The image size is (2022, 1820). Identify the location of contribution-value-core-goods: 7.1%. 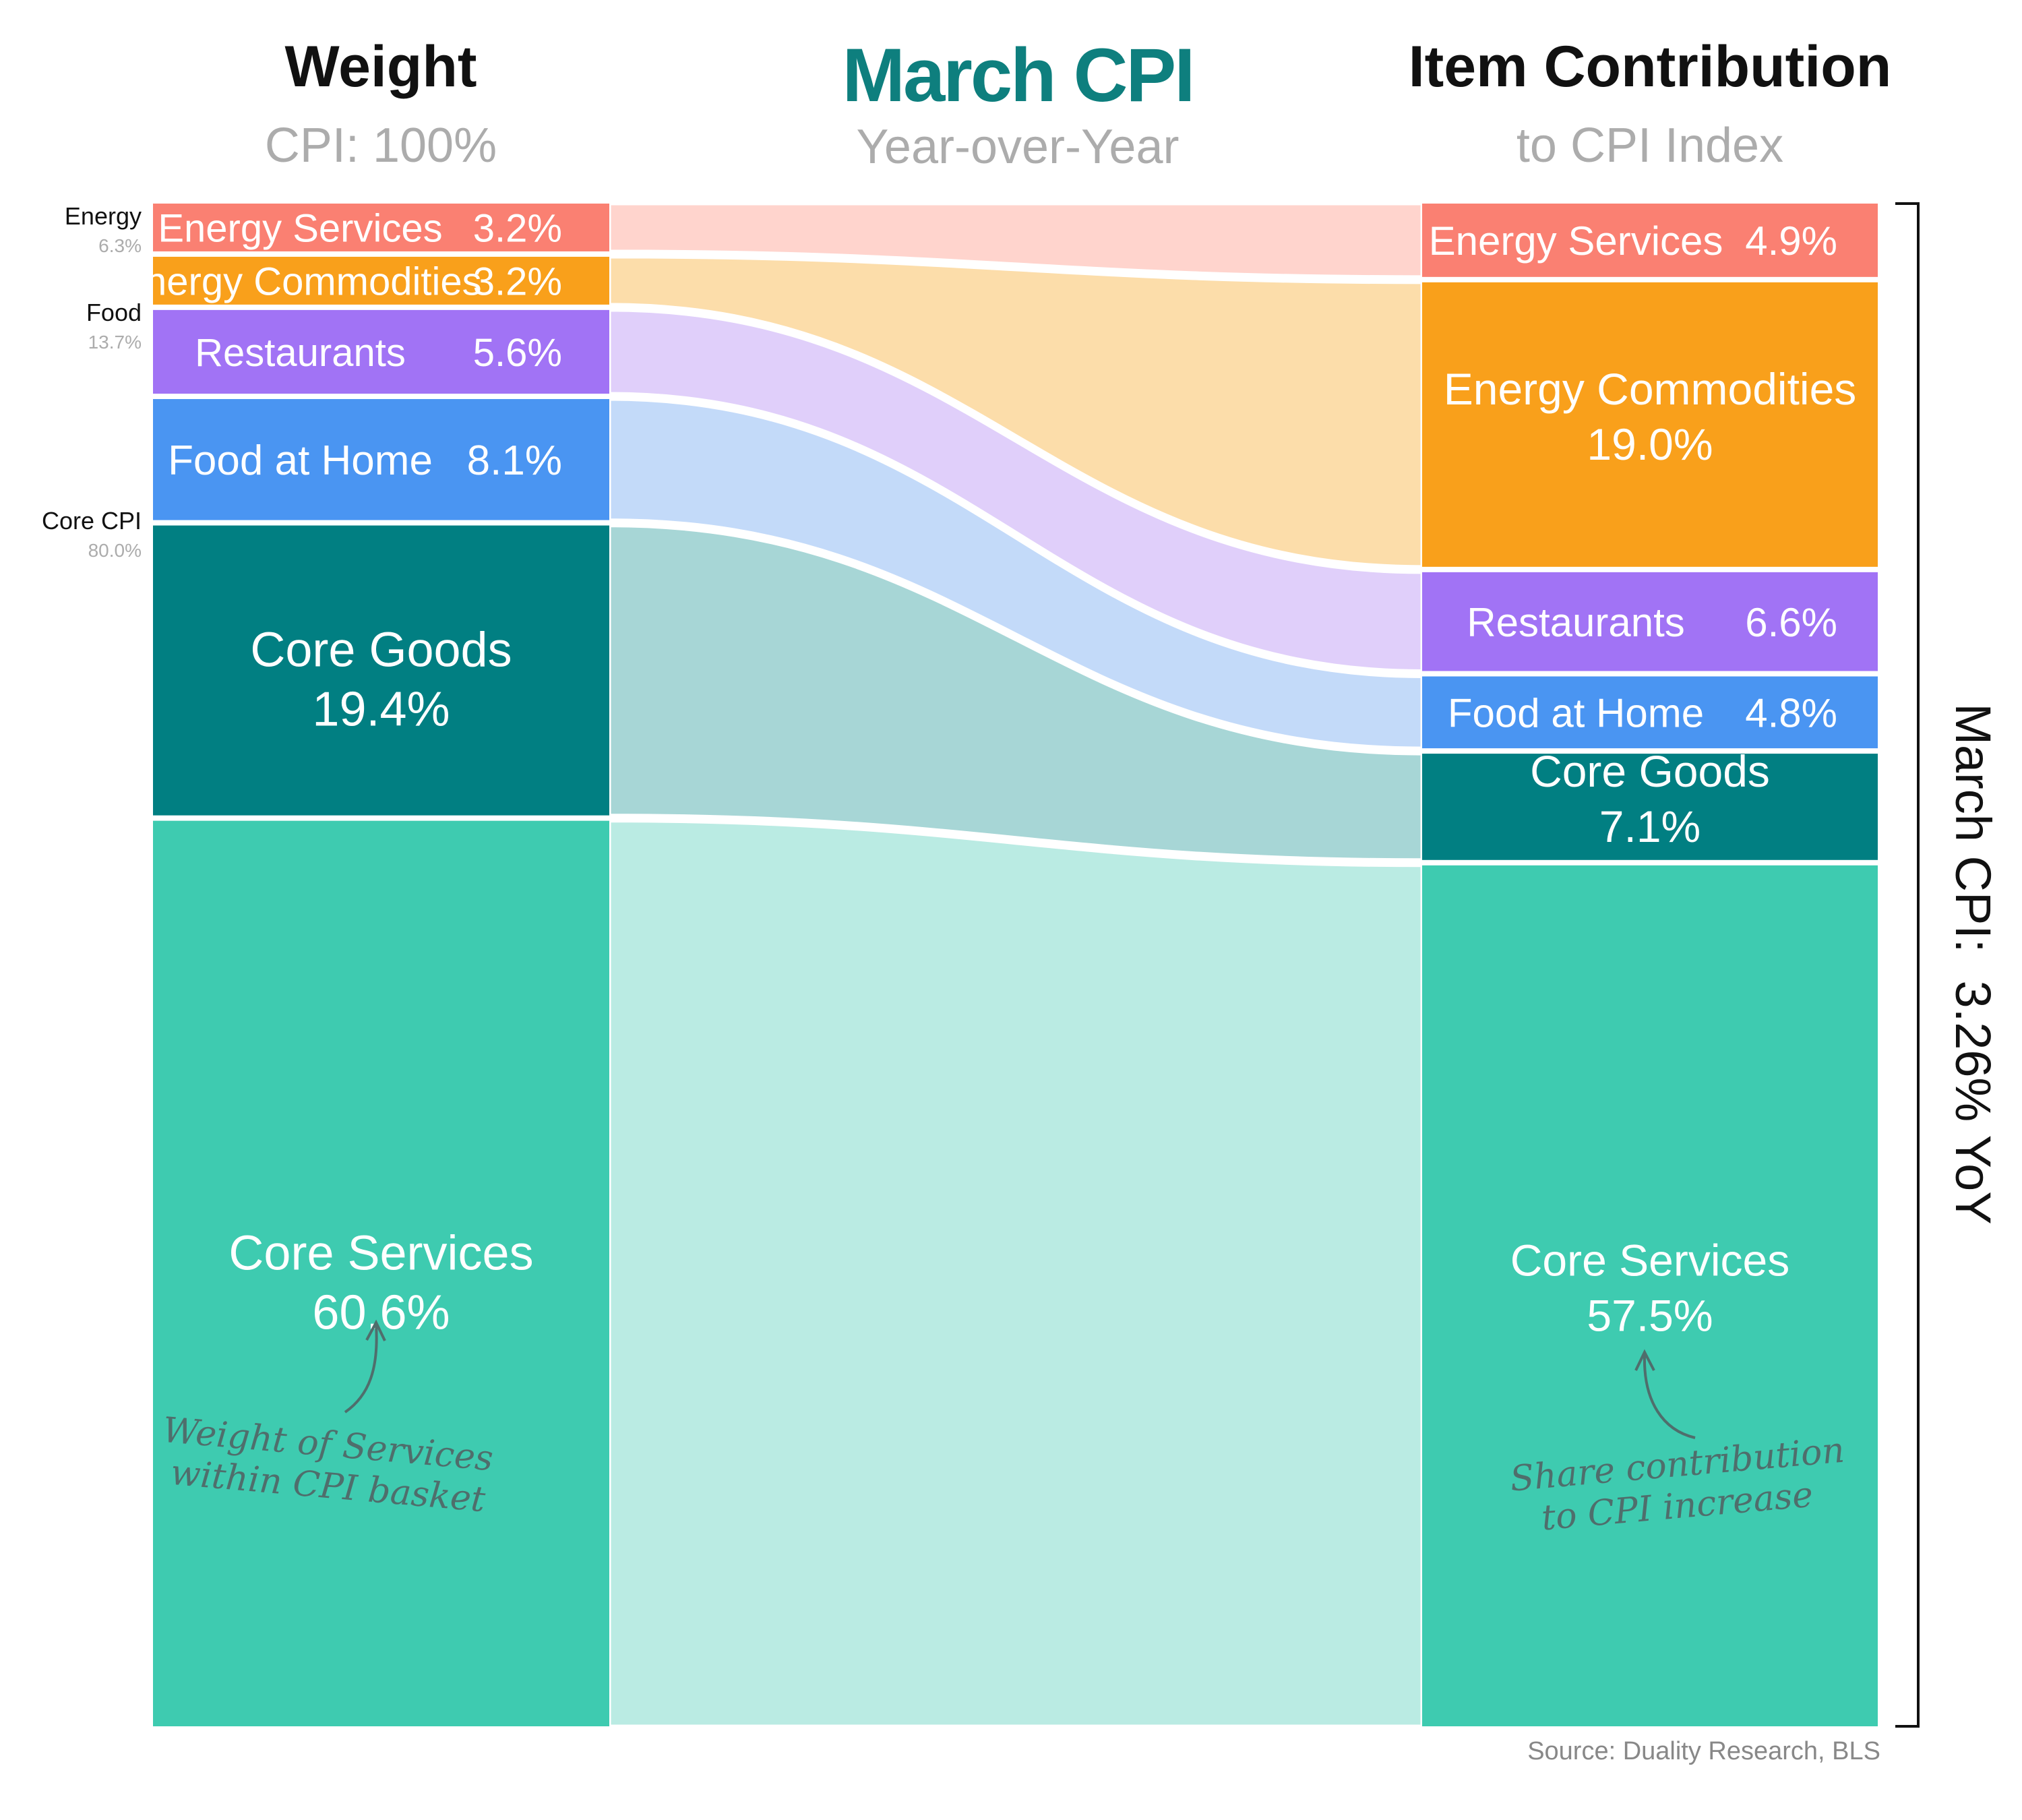
(1650, 826).